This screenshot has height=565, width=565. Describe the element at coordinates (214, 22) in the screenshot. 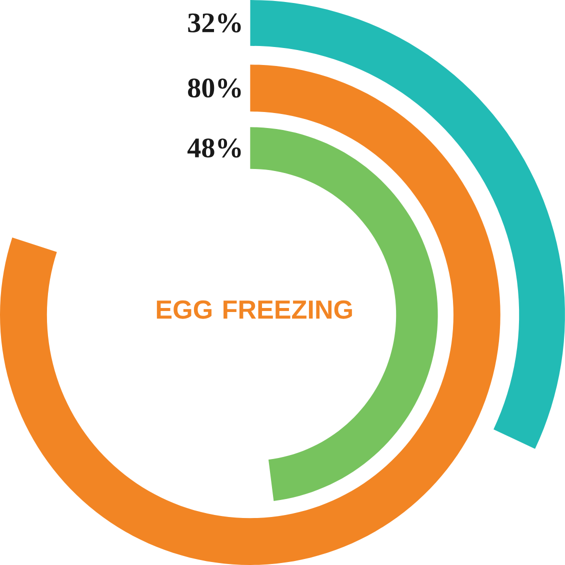

I see `data-label: 32%` at that location.